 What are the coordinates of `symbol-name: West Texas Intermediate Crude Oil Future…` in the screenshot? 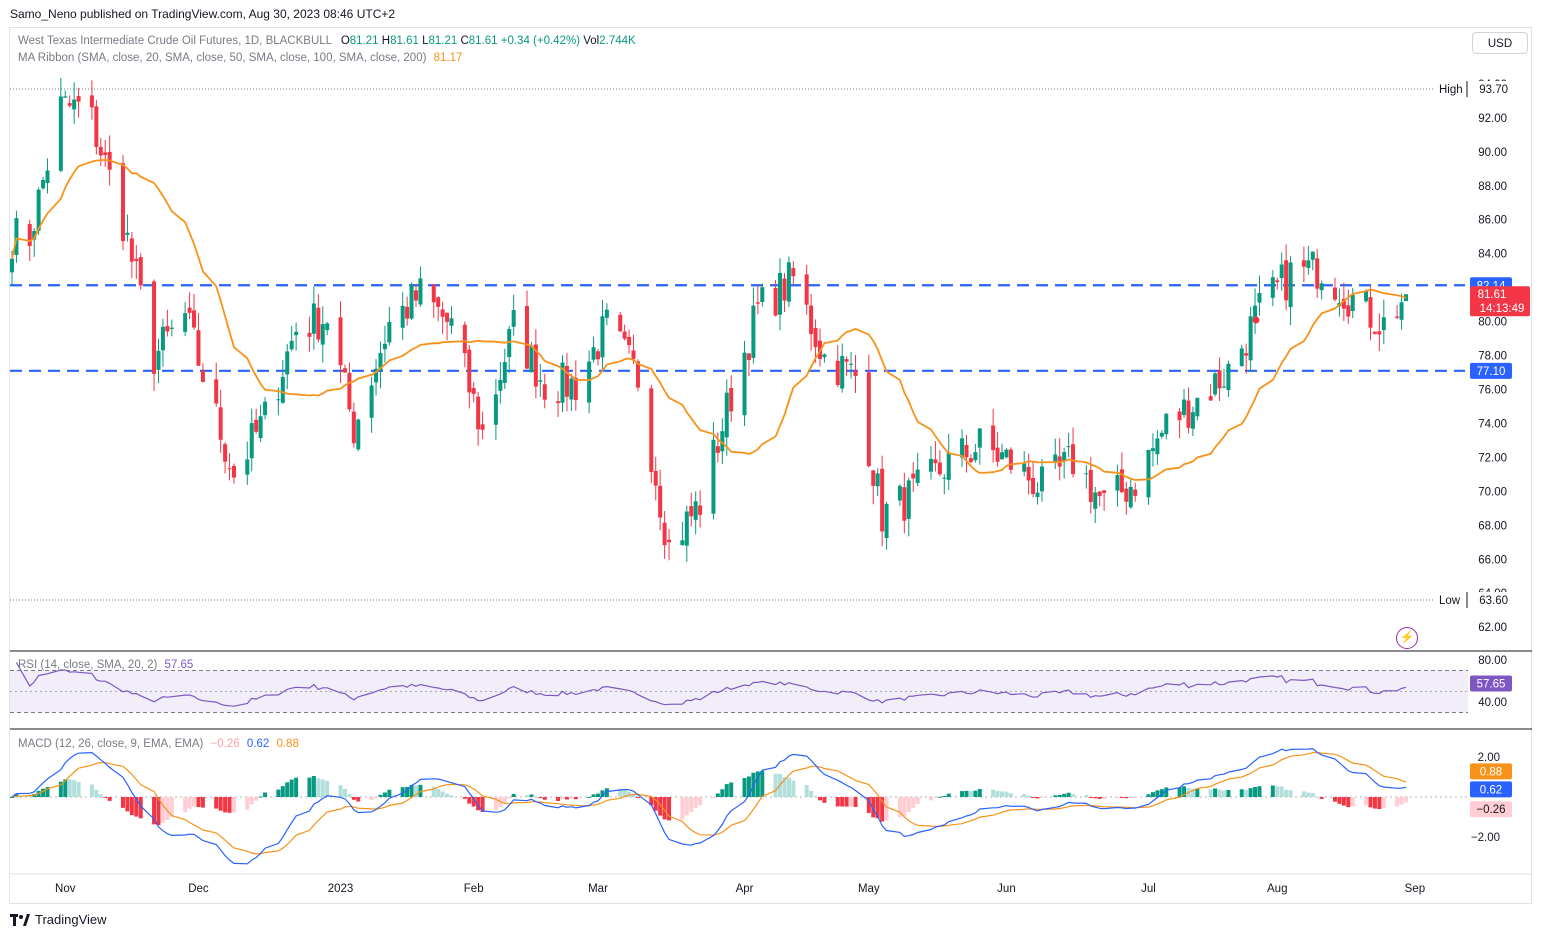 It's located at (175, 41).